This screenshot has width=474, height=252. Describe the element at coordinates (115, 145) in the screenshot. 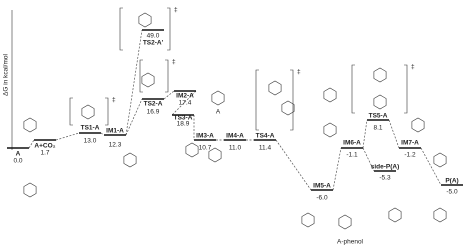

I see `state-energy: 12.3` at that location.